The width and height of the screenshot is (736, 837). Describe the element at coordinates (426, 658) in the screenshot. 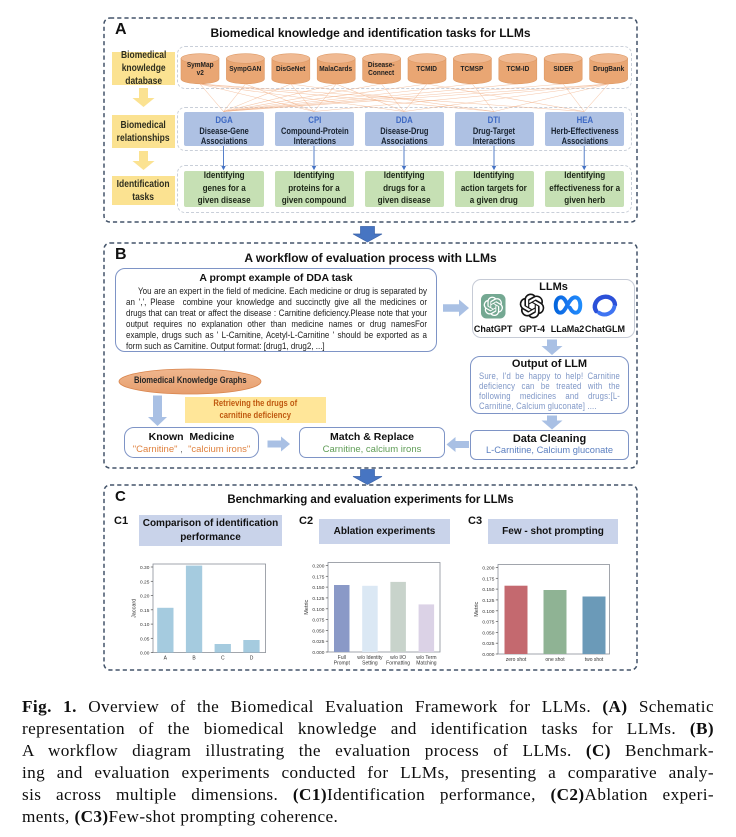

I see `svg-text: w/o Term` at that location.